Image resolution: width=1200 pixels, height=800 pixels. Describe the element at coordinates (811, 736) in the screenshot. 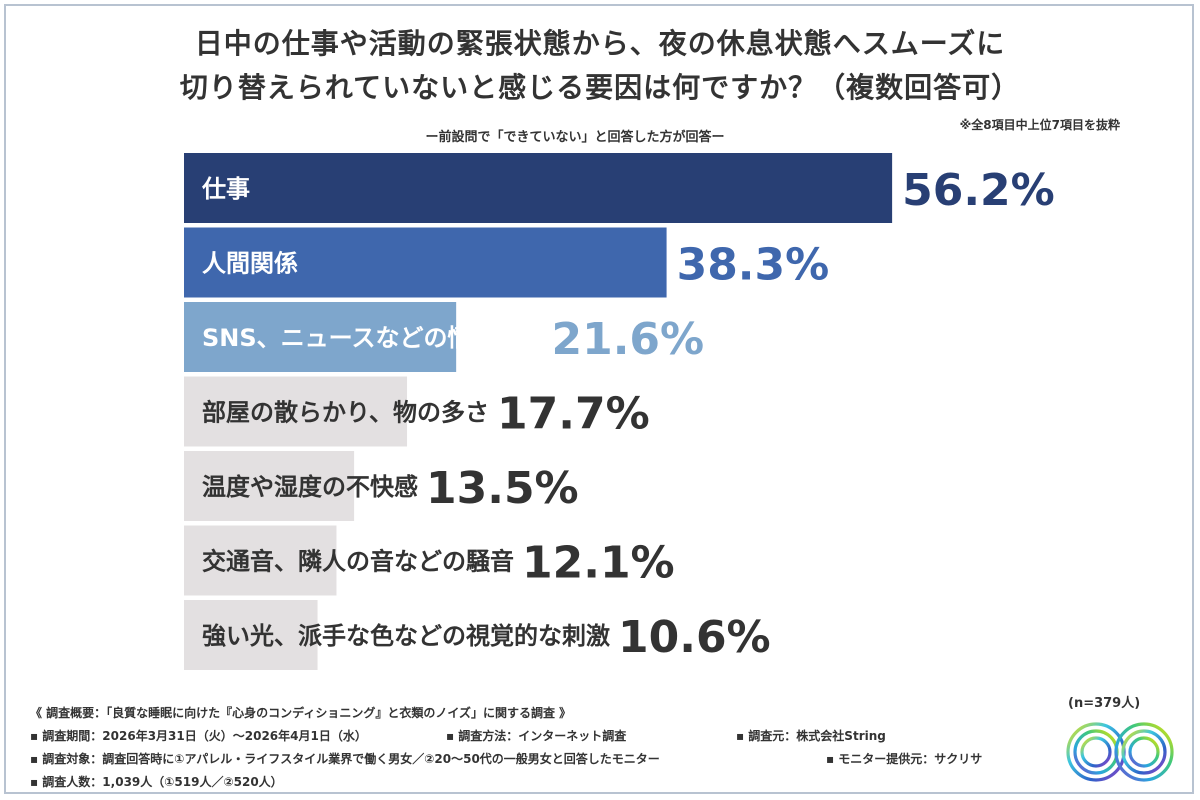

I see `survey-source: ▪ 調査元：株式会社String` at that location.